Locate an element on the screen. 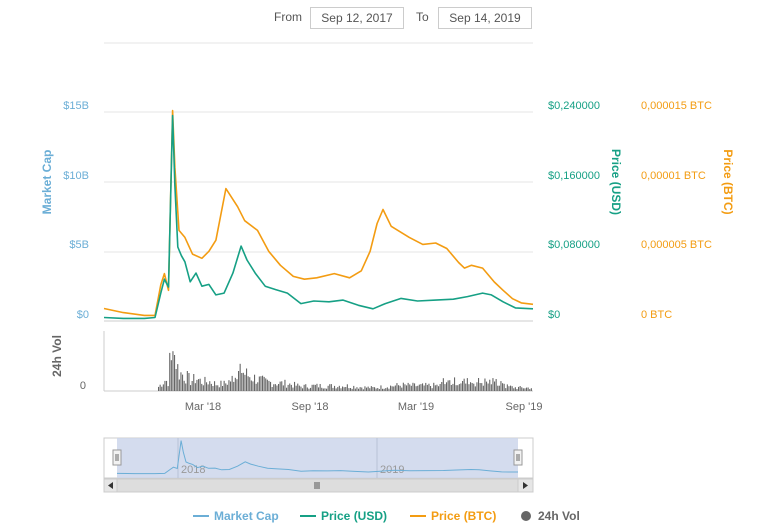 This screenshot has width=757, height=523. legend-label: Market Cap is located at coordinates (246, 516).